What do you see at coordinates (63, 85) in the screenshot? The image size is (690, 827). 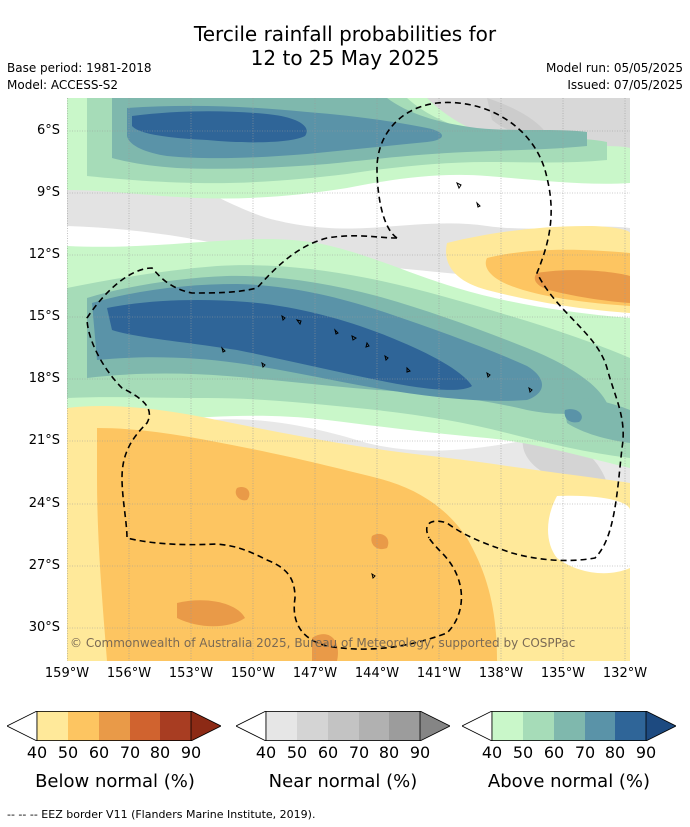 I see `model-name-text: Model: ACCESS-S2` at bounding box center [63, 85].